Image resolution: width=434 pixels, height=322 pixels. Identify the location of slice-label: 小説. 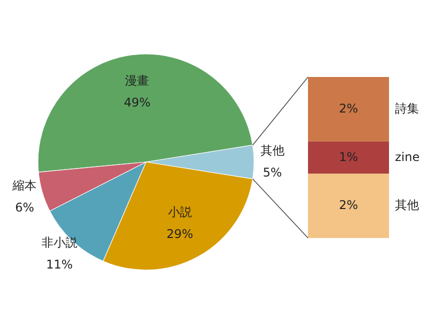
(180, 211).